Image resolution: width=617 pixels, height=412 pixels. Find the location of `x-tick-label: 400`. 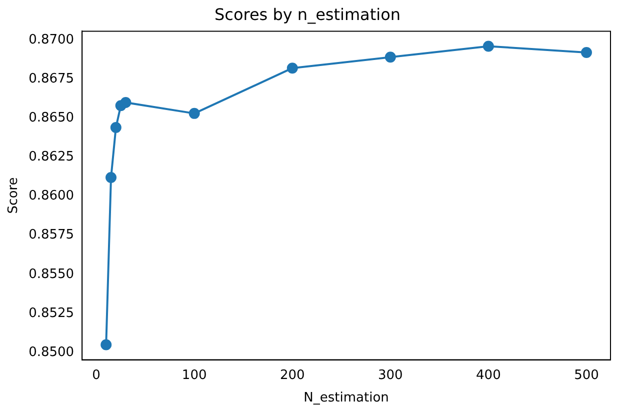

x-tick-label: 400 is located at coordinates (488, 375).